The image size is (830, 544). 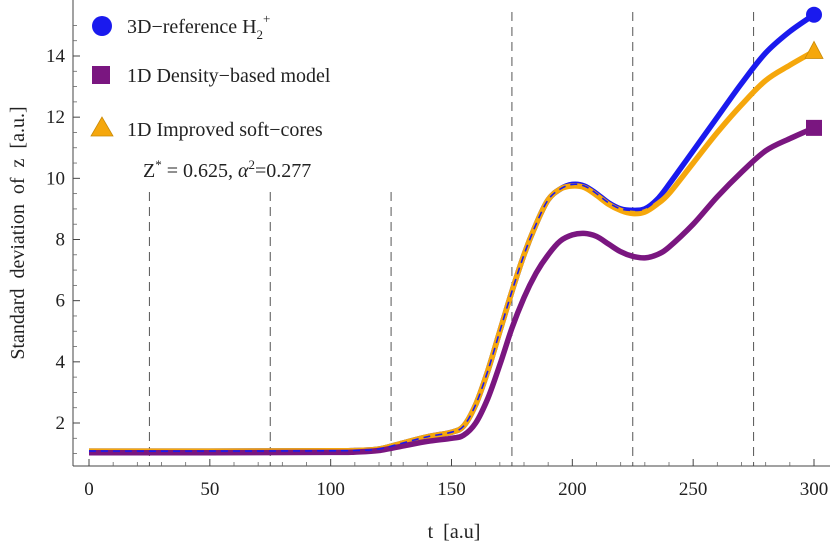 I want to click on legend-label-density-model: 1D Density−based model, so click(x=229, y=76).